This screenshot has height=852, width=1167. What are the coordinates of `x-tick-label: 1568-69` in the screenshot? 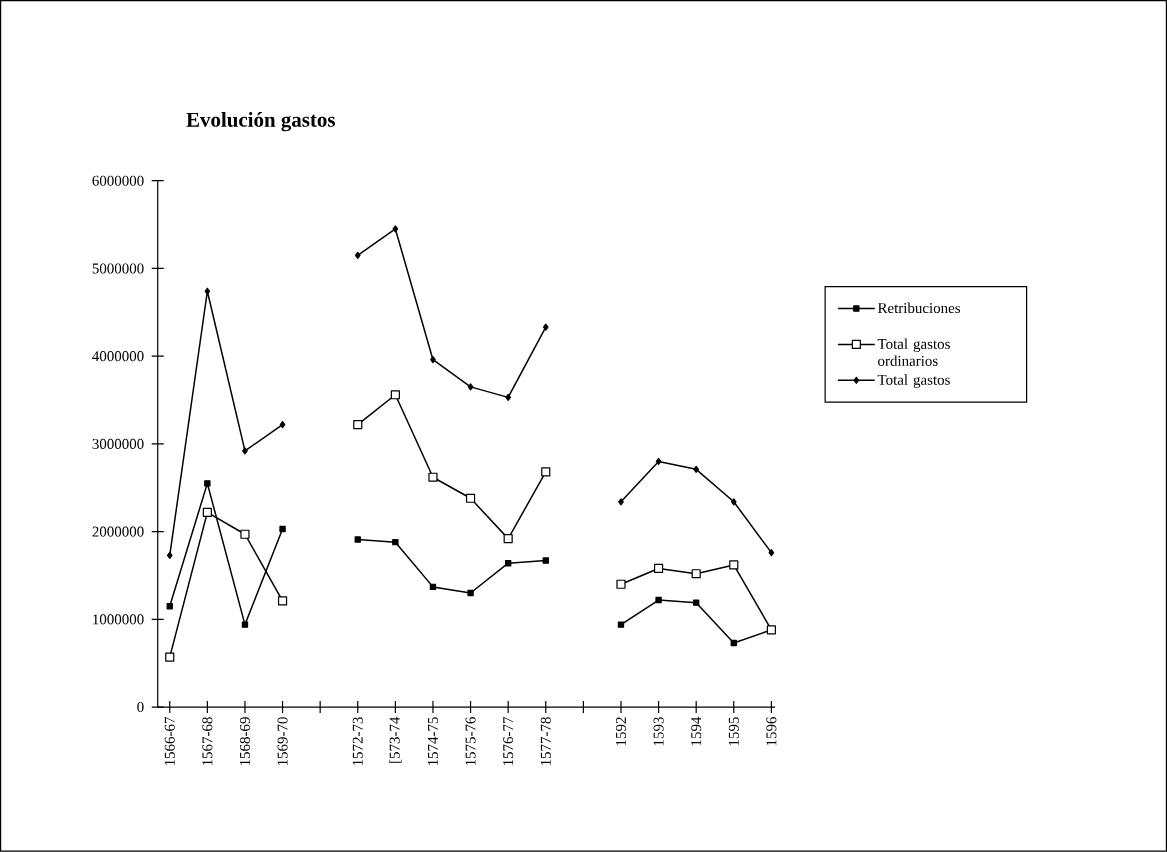 It's located at (244, 741).